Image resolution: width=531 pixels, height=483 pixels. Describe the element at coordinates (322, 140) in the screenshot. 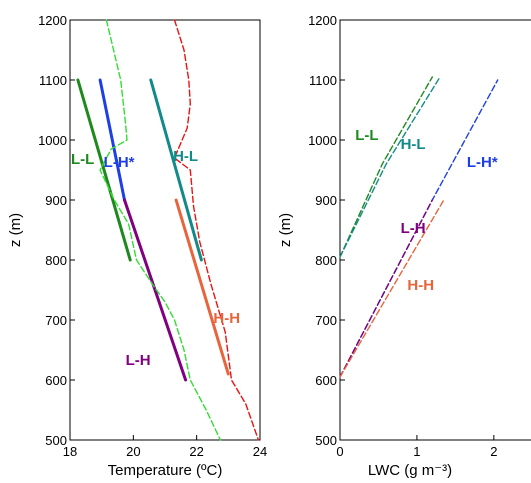

I see `lwc-y-tick-label: 1000` at that location.